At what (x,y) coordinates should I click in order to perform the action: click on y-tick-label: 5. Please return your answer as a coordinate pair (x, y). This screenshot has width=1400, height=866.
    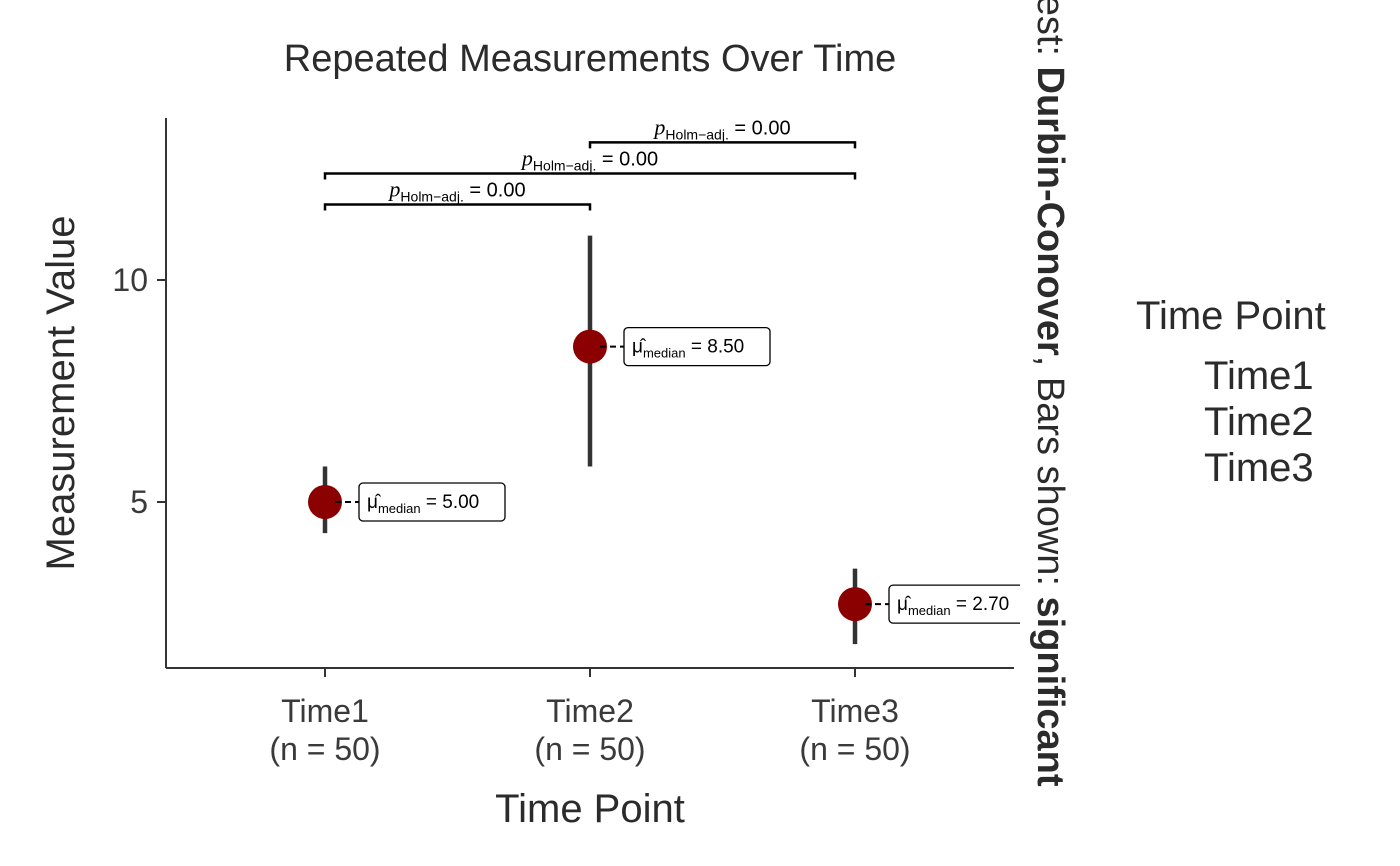
    Looking at the image, I should click on (139, 502).